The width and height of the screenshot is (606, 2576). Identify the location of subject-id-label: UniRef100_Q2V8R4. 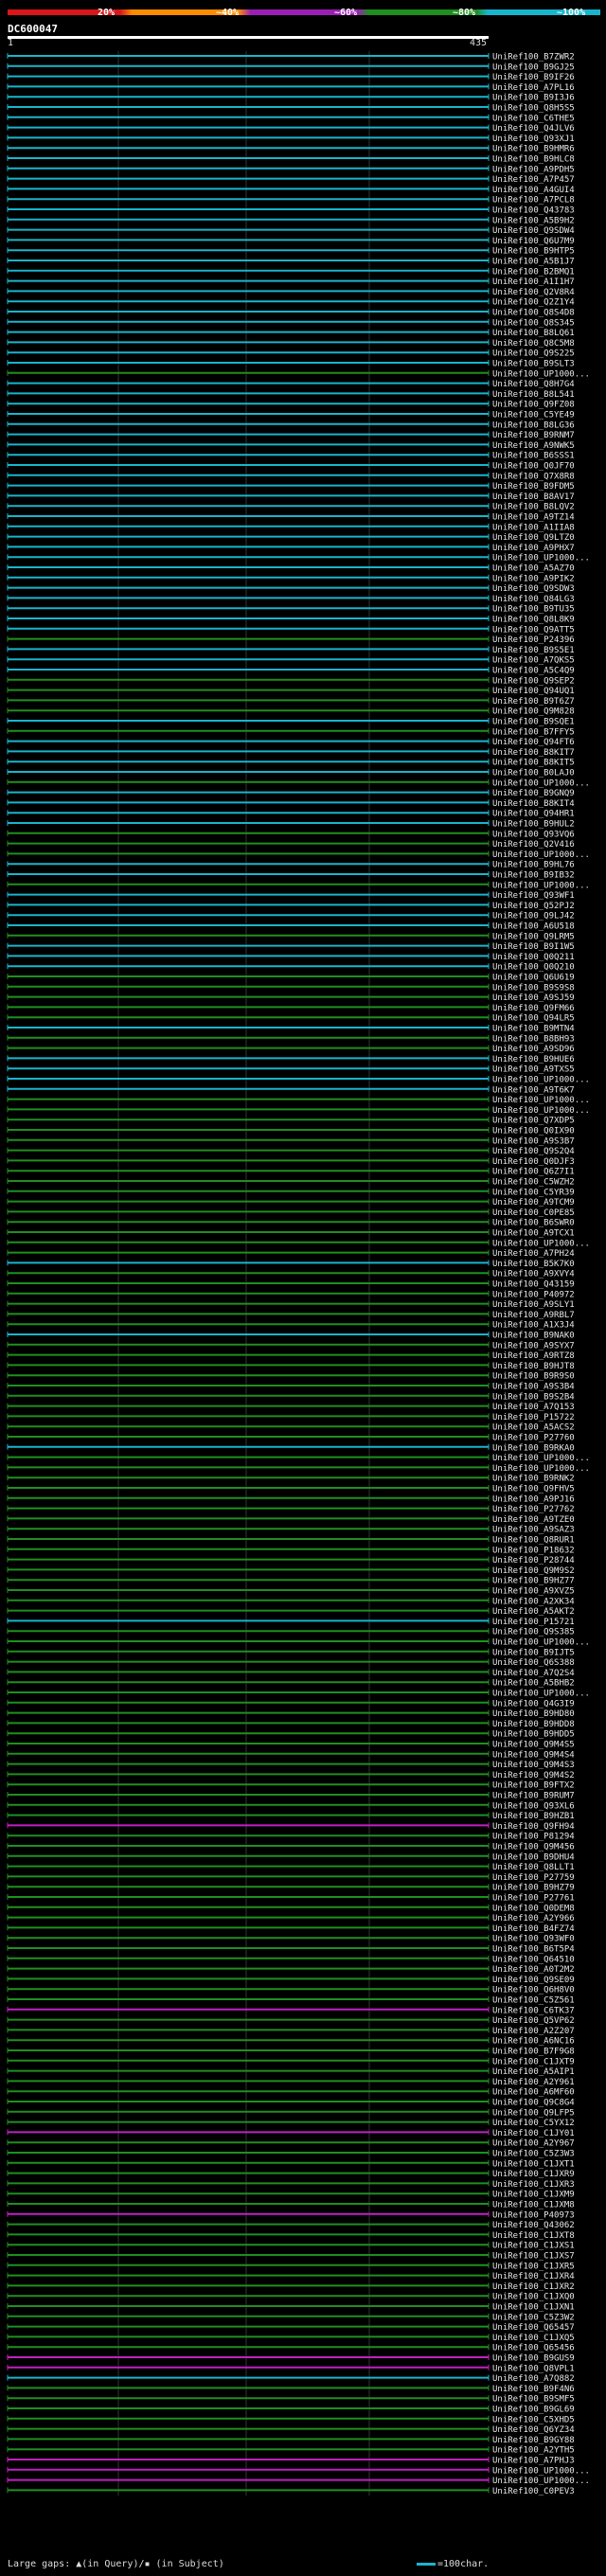
(533, 292).